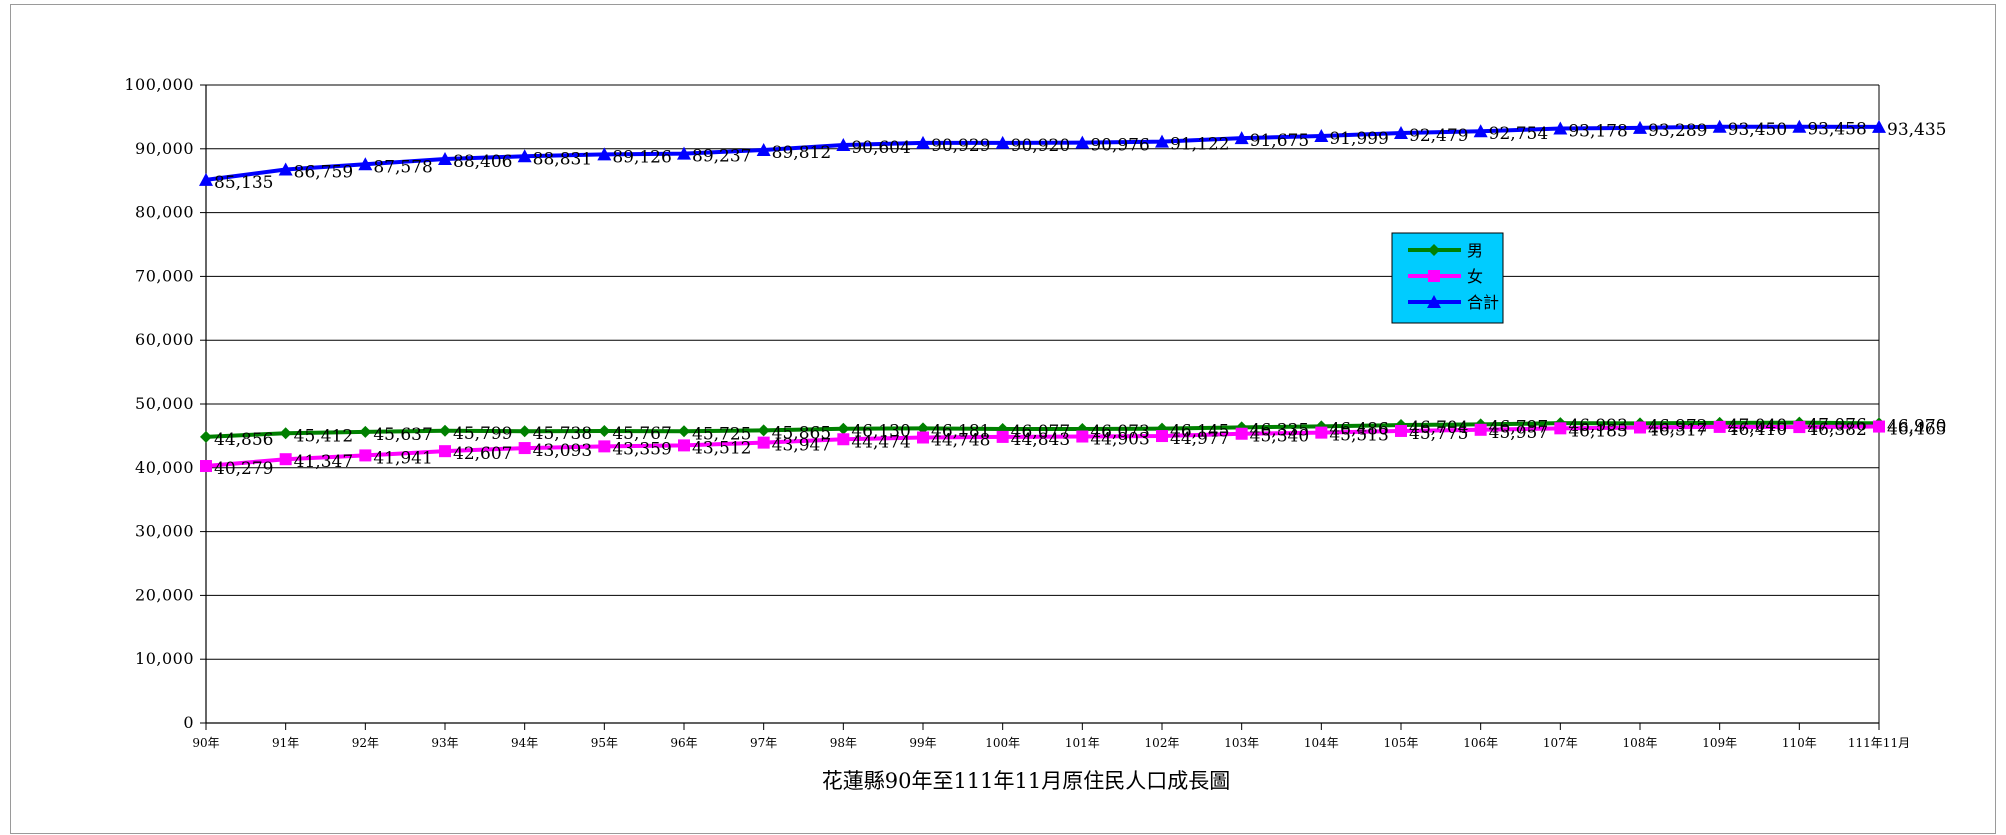 This screenshot has height=835, width=2006. I want to click on x-tick-label: 107年, so click(1560, 743).